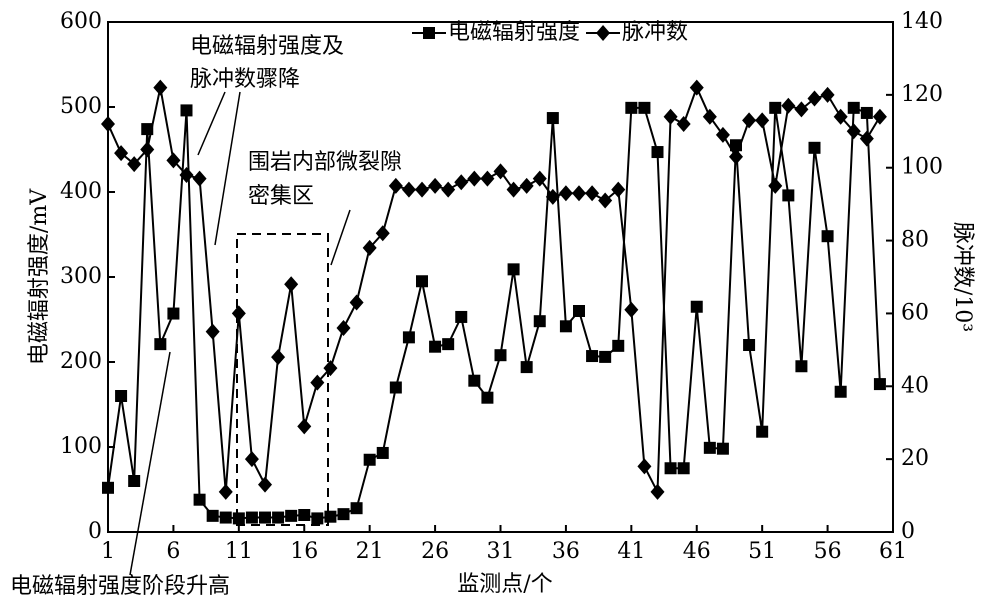 This screenshot has width=991, height=606. What do you see at coordinates (325, 162) in the screenshot?
I see `annotation: 围岩内部微裂隙` at bounding box center [325, 162].